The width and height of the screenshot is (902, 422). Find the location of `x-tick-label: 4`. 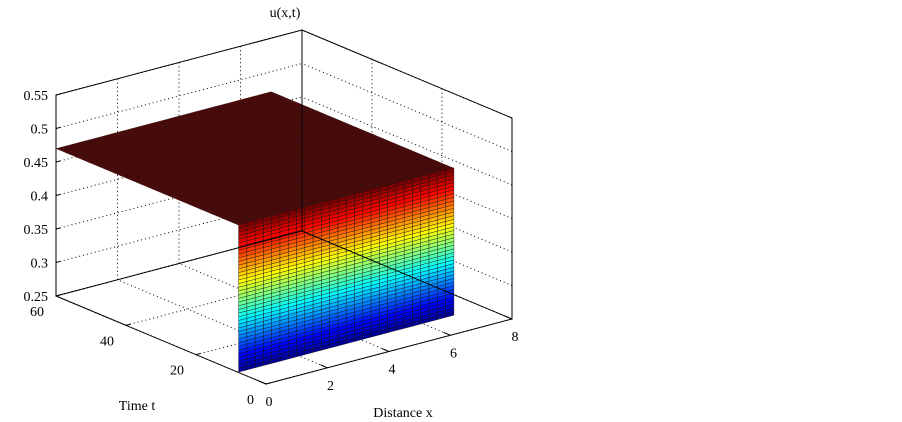

x-tick-label: 4 is located at coordinates (392, 370).